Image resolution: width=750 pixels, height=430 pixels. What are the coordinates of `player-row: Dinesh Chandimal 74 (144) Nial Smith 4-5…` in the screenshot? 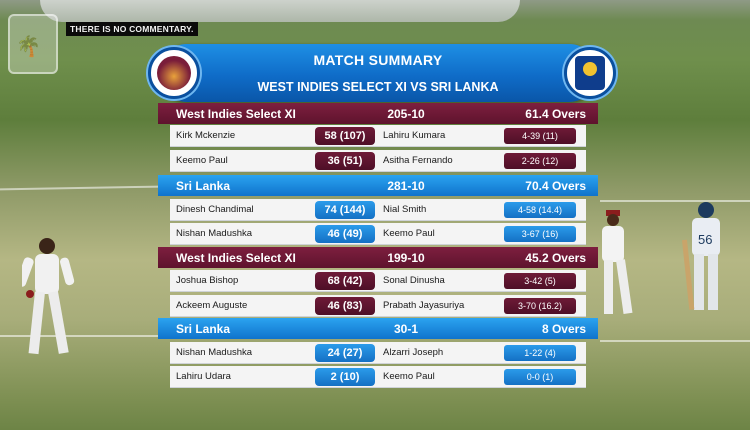 It's located at (378, 210).